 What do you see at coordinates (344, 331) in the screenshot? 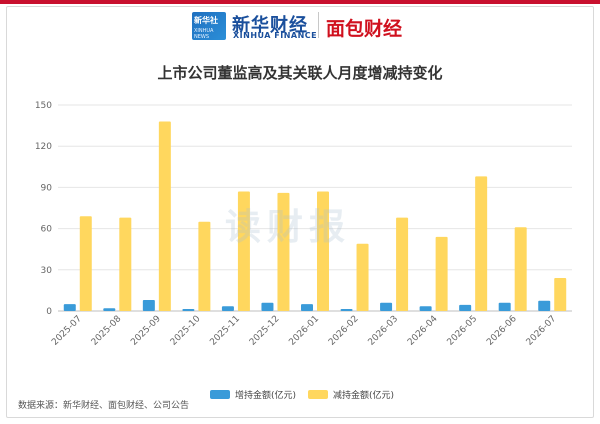
I see `x-tick-label: 2026-02` at bounding box center [344, 331].